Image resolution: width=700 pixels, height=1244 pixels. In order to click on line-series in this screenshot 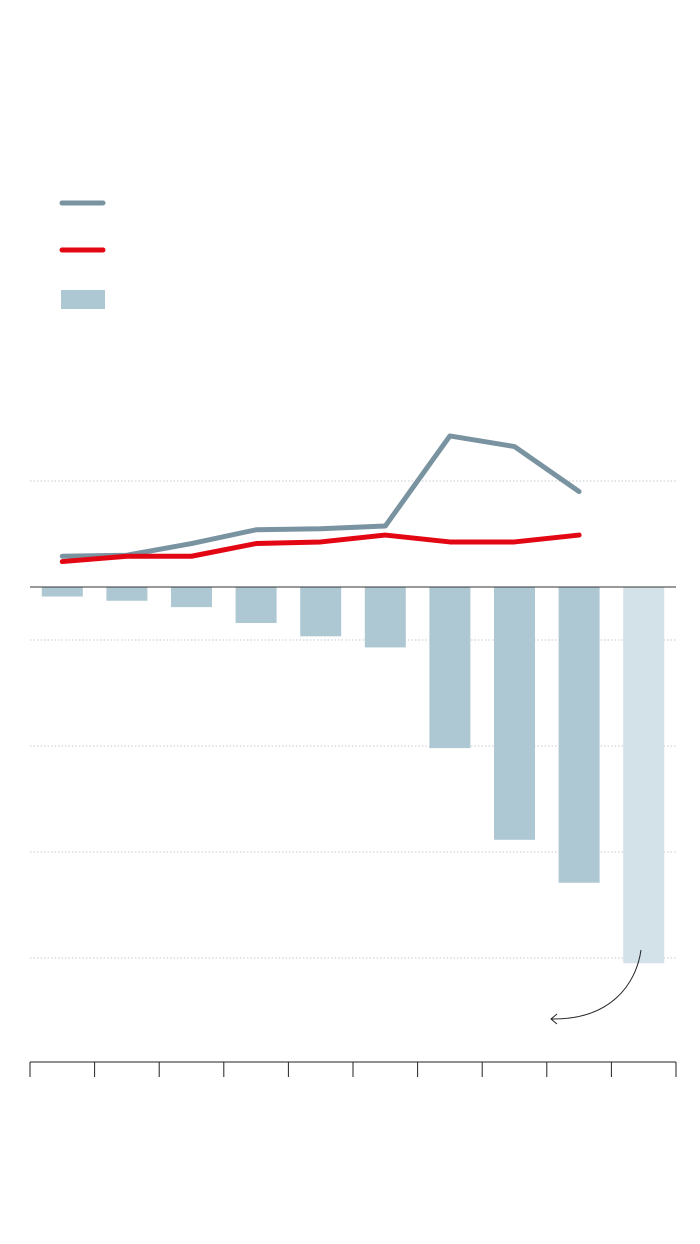, I will do `click(320, 499)`.